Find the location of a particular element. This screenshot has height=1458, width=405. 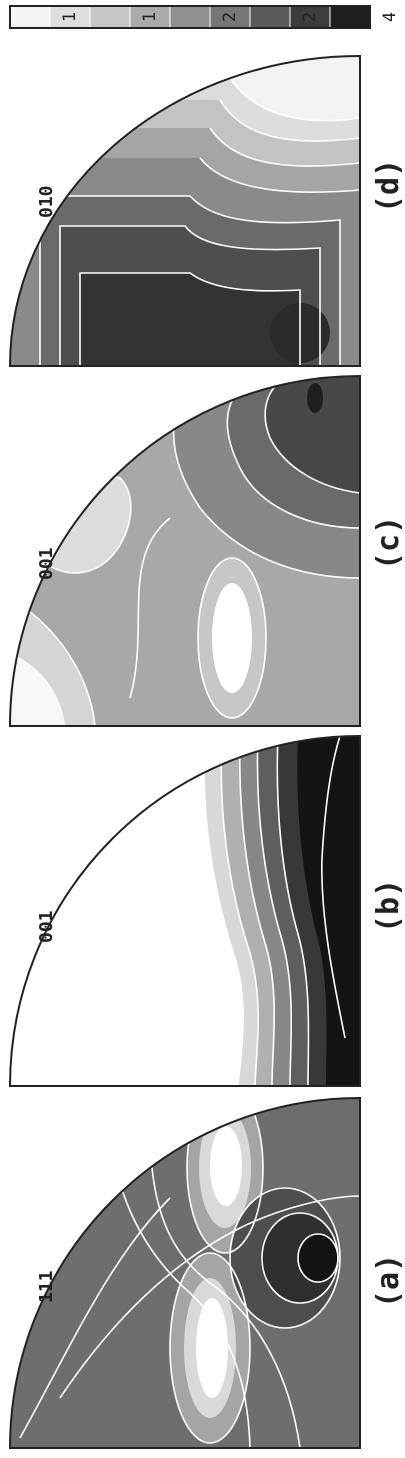

pole-label-b: 001 is located at coordinates (46, 926).